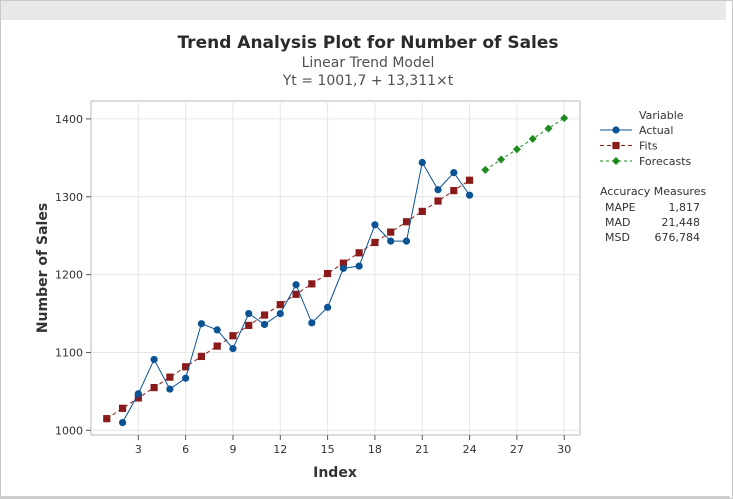 The width and height of the screenshot is (733, 499). I want to click on accuracy-label: MAPE, so click(620, 207).